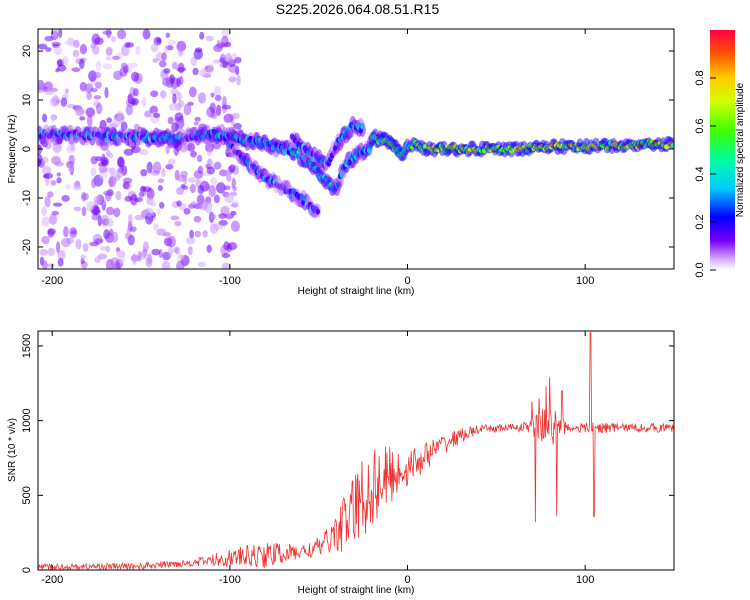 Image resolution: width=750 pixels, height=600 pixels. Describe the element at coordinates (585, 281) in the screenshot. I see `spectrogram-xtick-label: 100` at that location.